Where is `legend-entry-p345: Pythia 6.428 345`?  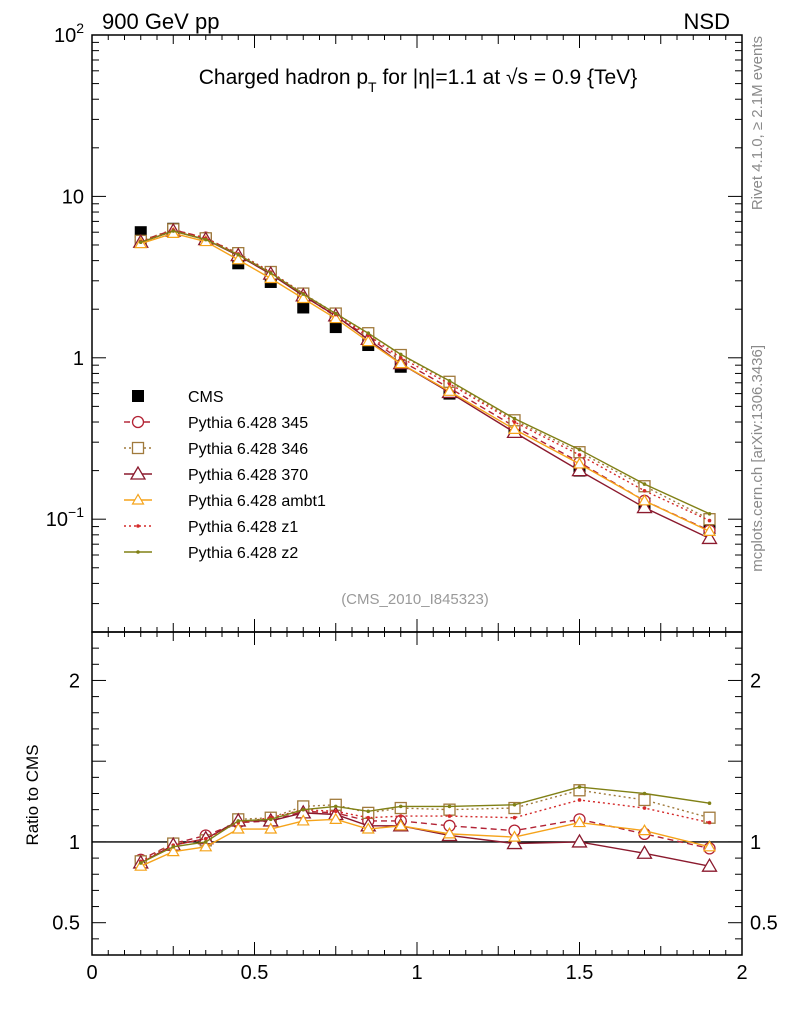 legend-entry-p345: Pythia 6.428 345 is located at coordinates (216, 423).